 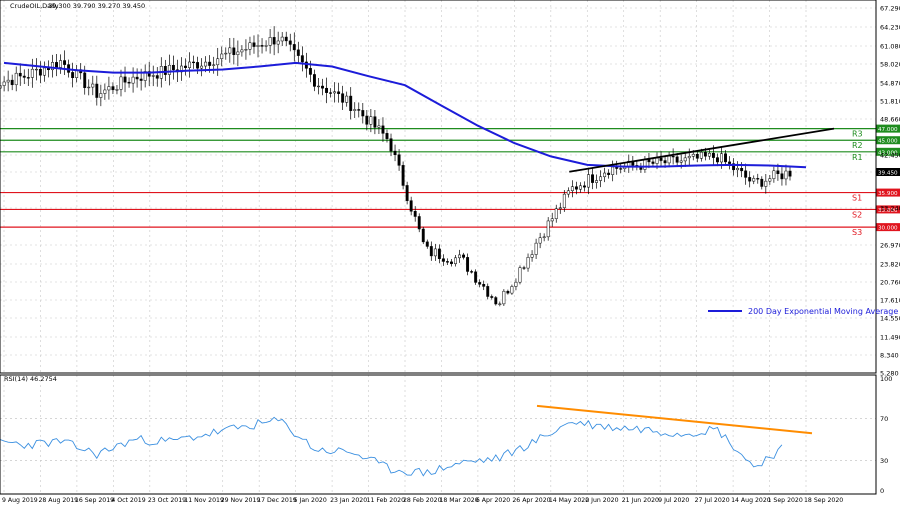 What do you see at coordinates (823, 500) in the screenshot?
I see `x-tick-label: 18 Sep 2020` at bounding box center [823, 500].